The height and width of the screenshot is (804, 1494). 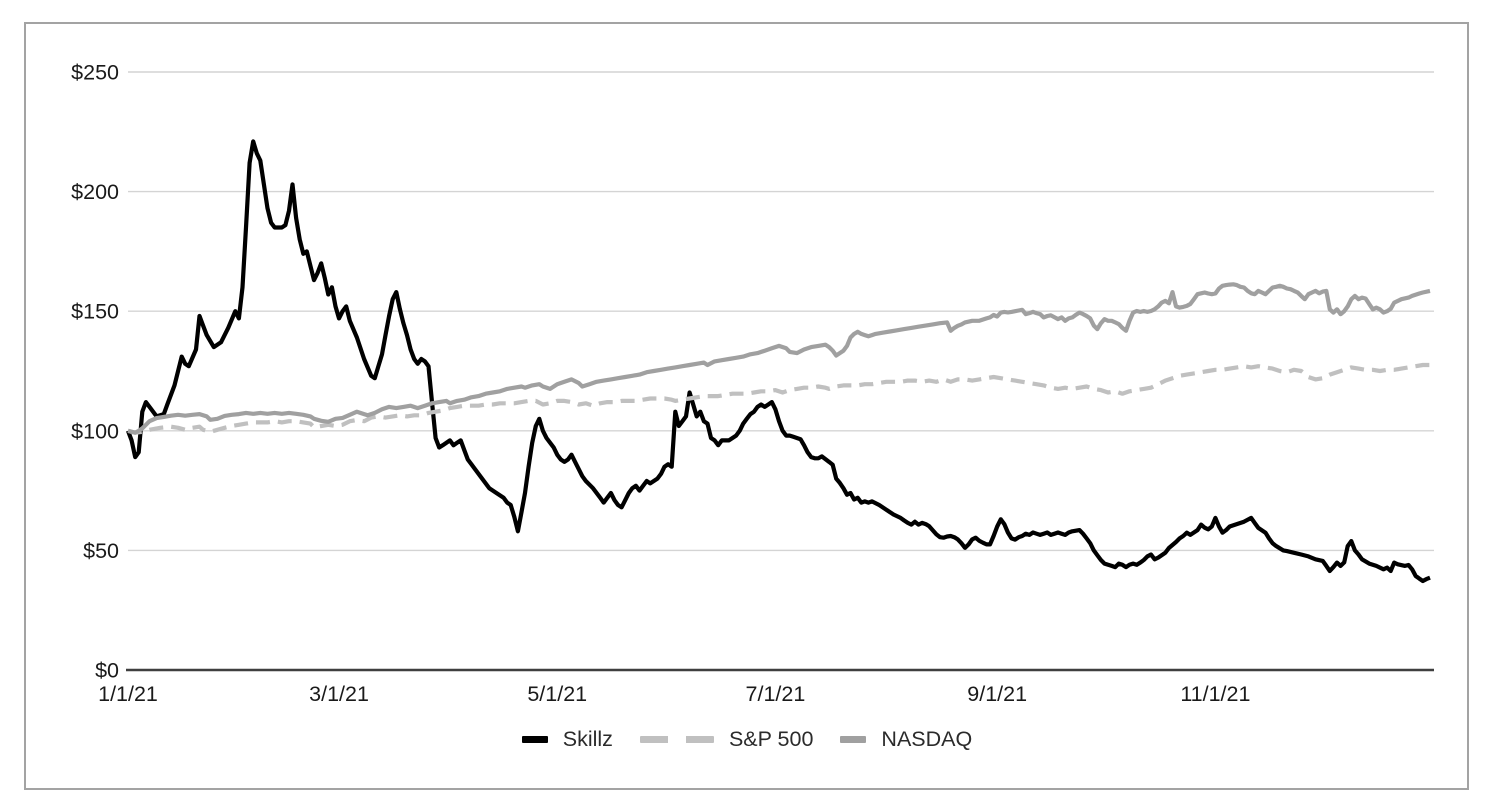 What do you see at coordinates (587, 739) in the screenshot?
I see `legend-label-skillz: Skillz` at bounding box center [587, 739].